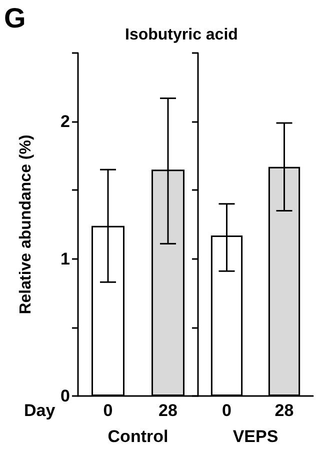 The width and height of the screenshot is (322, 452). I want to click on y-tick-label: 2, so click(65, 122).